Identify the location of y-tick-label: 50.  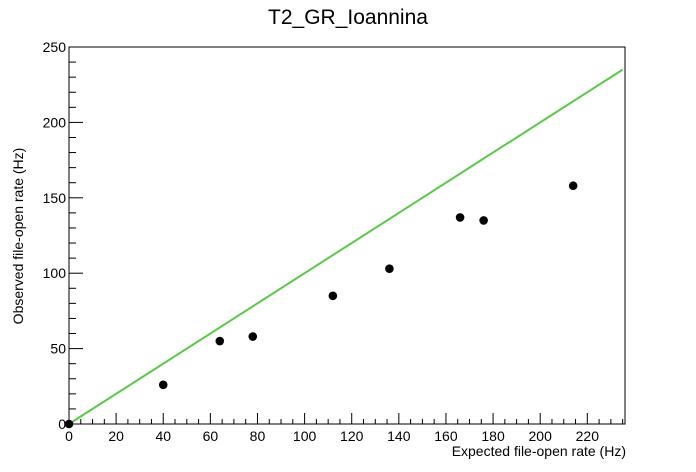
(58, 349).